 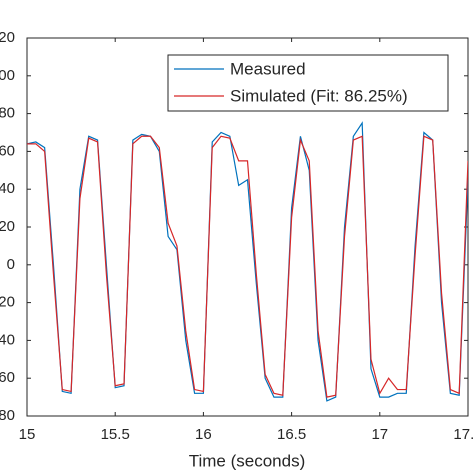 I want to click on y-tick-label: -60, so click(x=7, y=377).